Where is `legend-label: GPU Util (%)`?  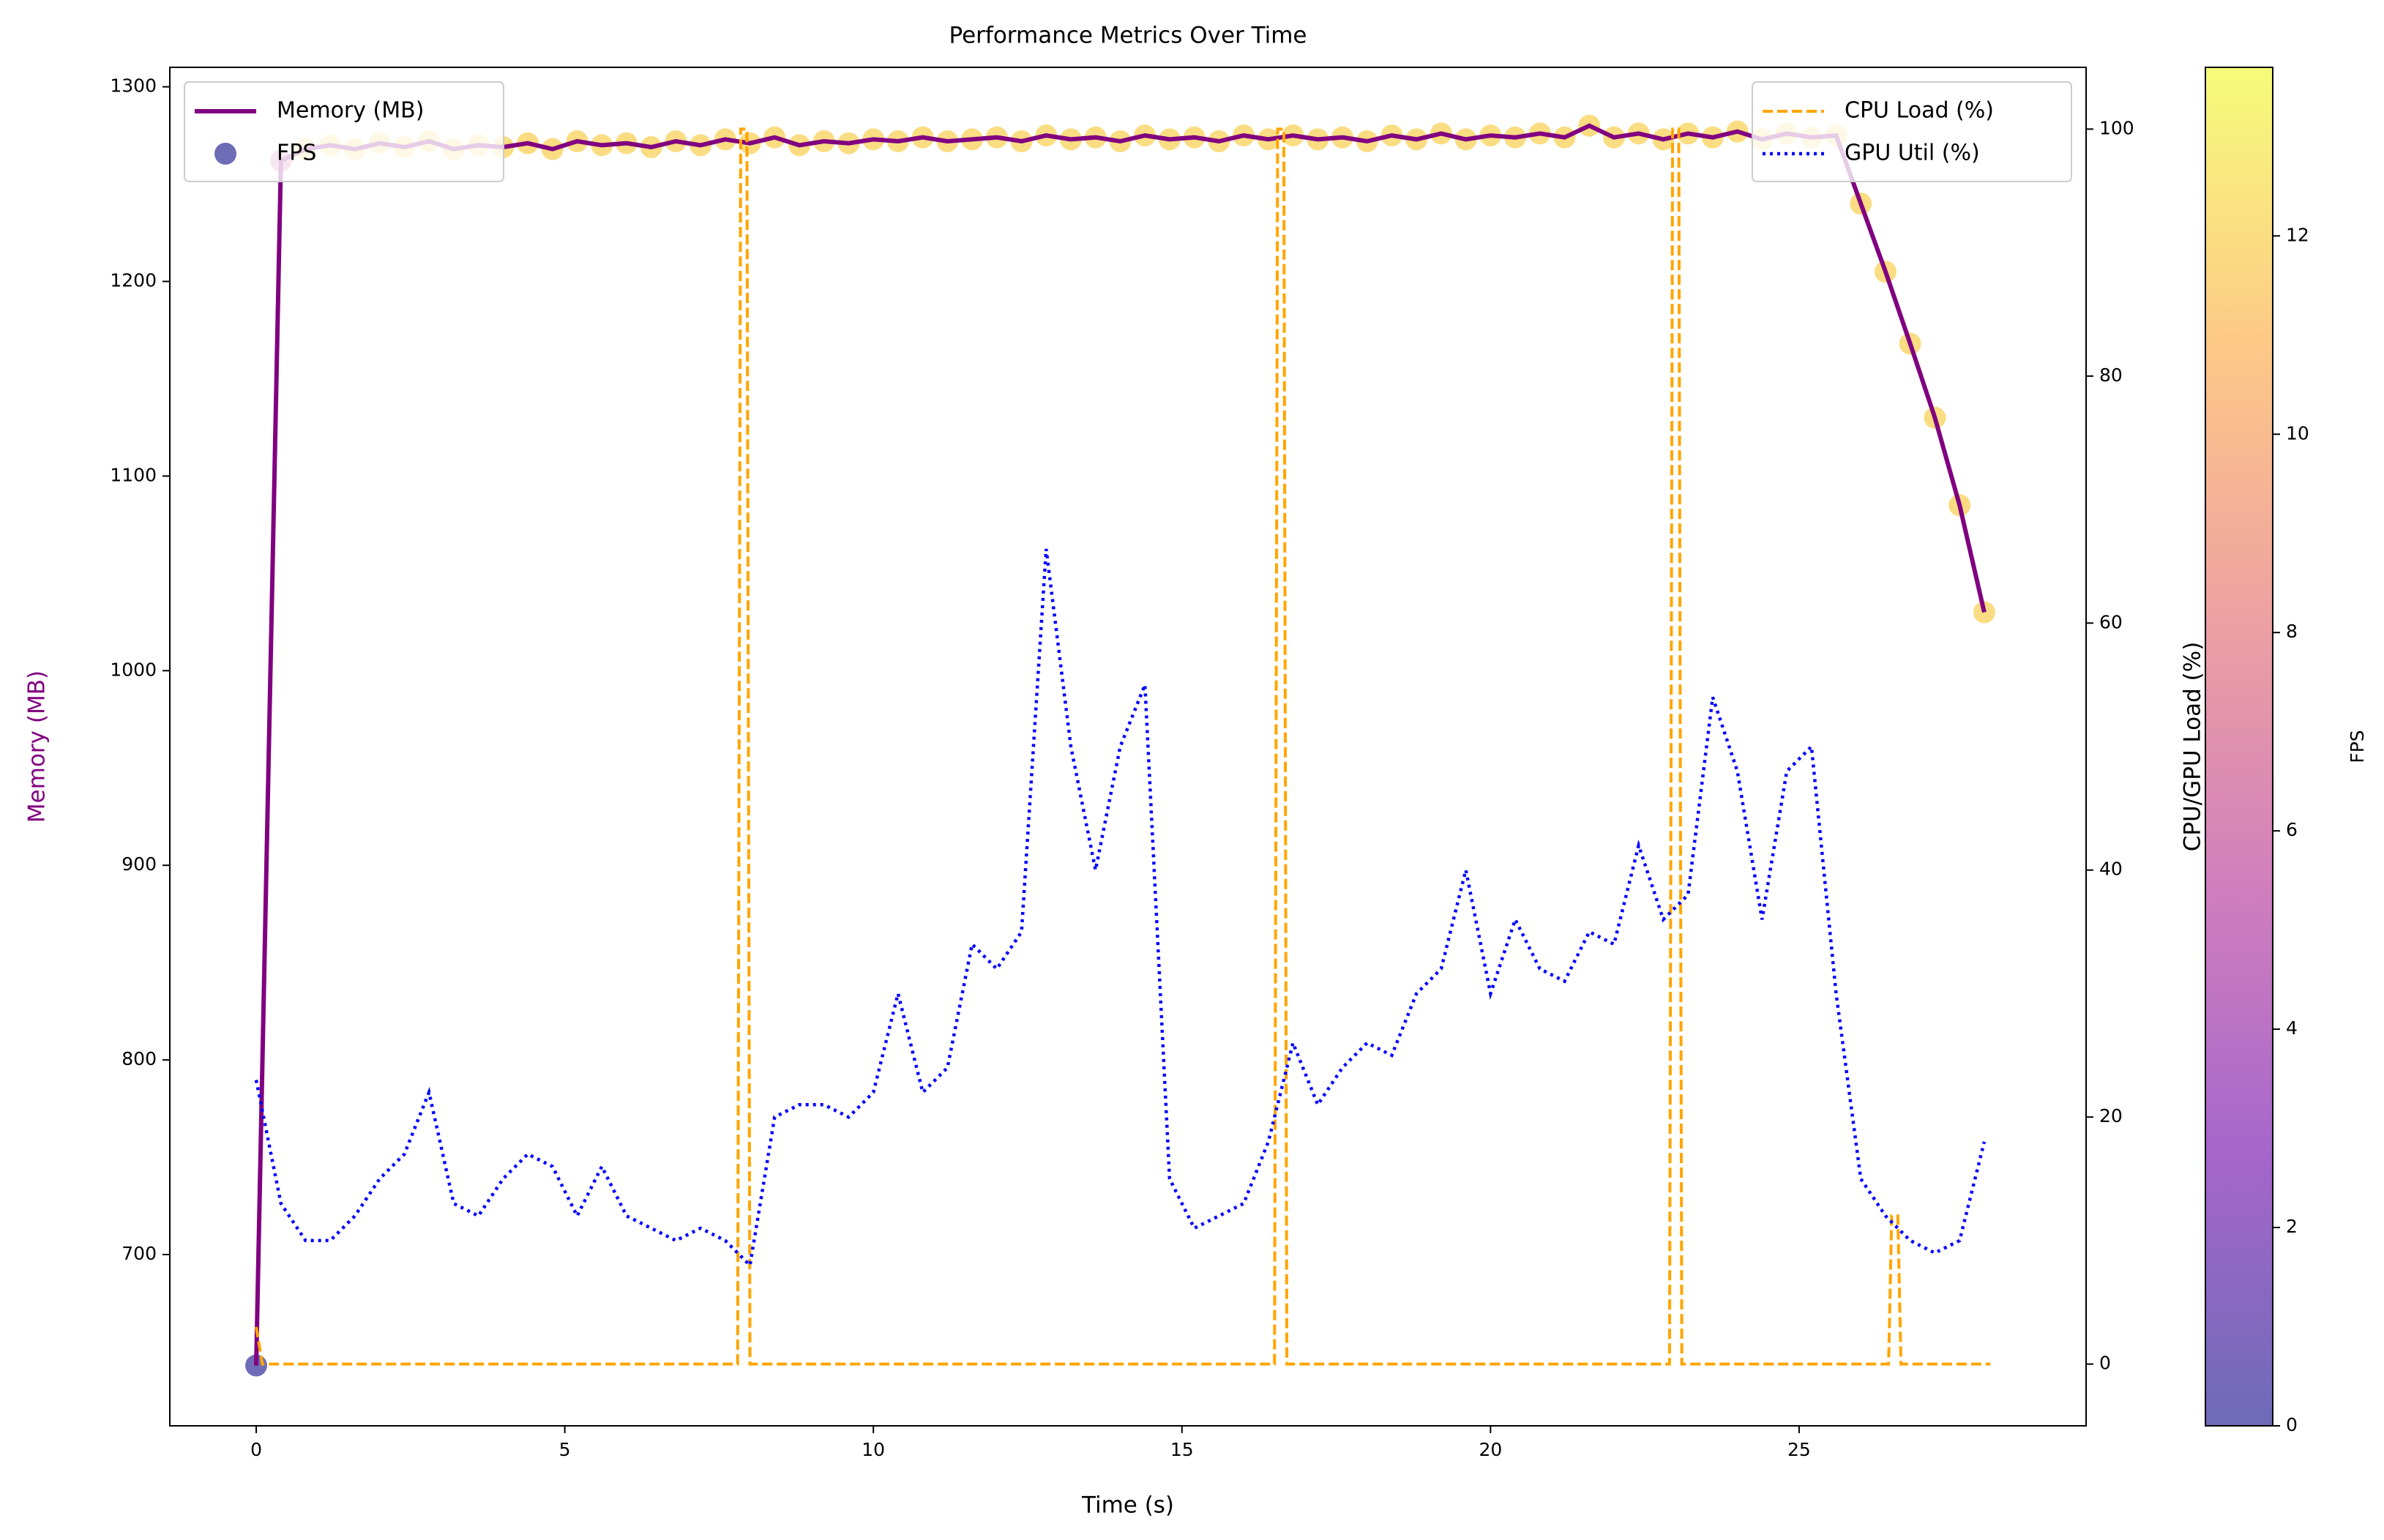
legend-label: GPU Util (%) is located at coordinates (1912, 153).